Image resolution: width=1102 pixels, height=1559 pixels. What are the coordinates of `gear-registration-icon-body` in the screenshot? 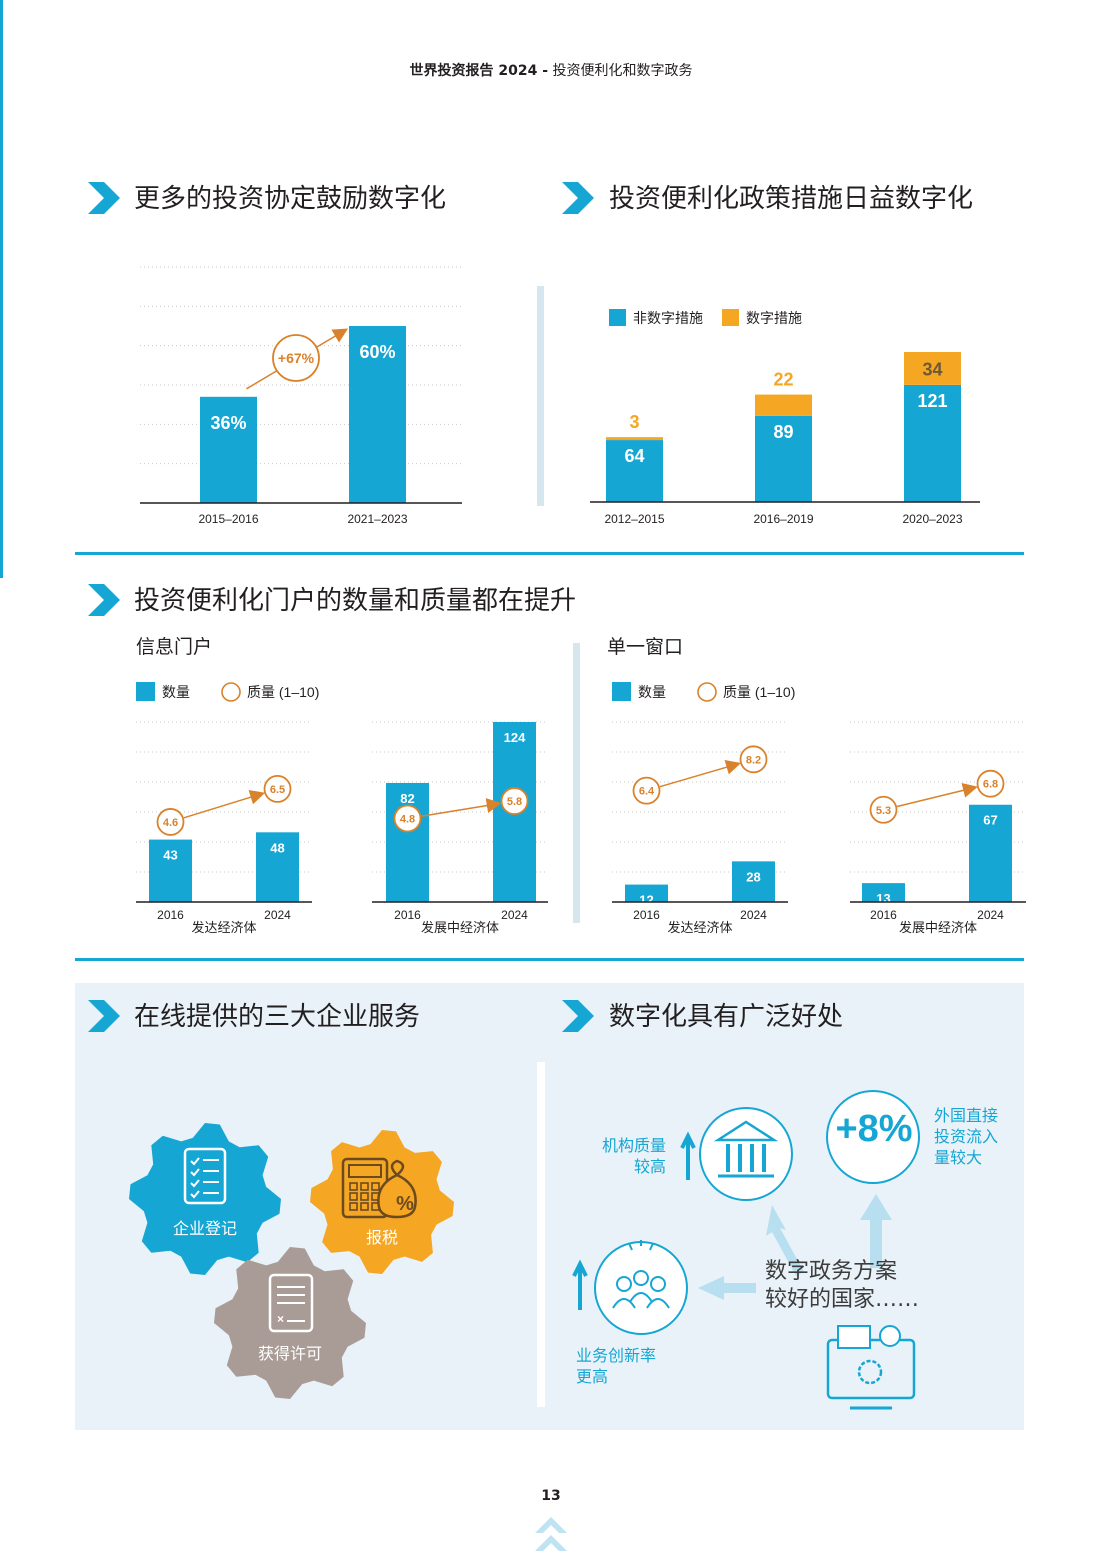 It's located at (205, 1199).